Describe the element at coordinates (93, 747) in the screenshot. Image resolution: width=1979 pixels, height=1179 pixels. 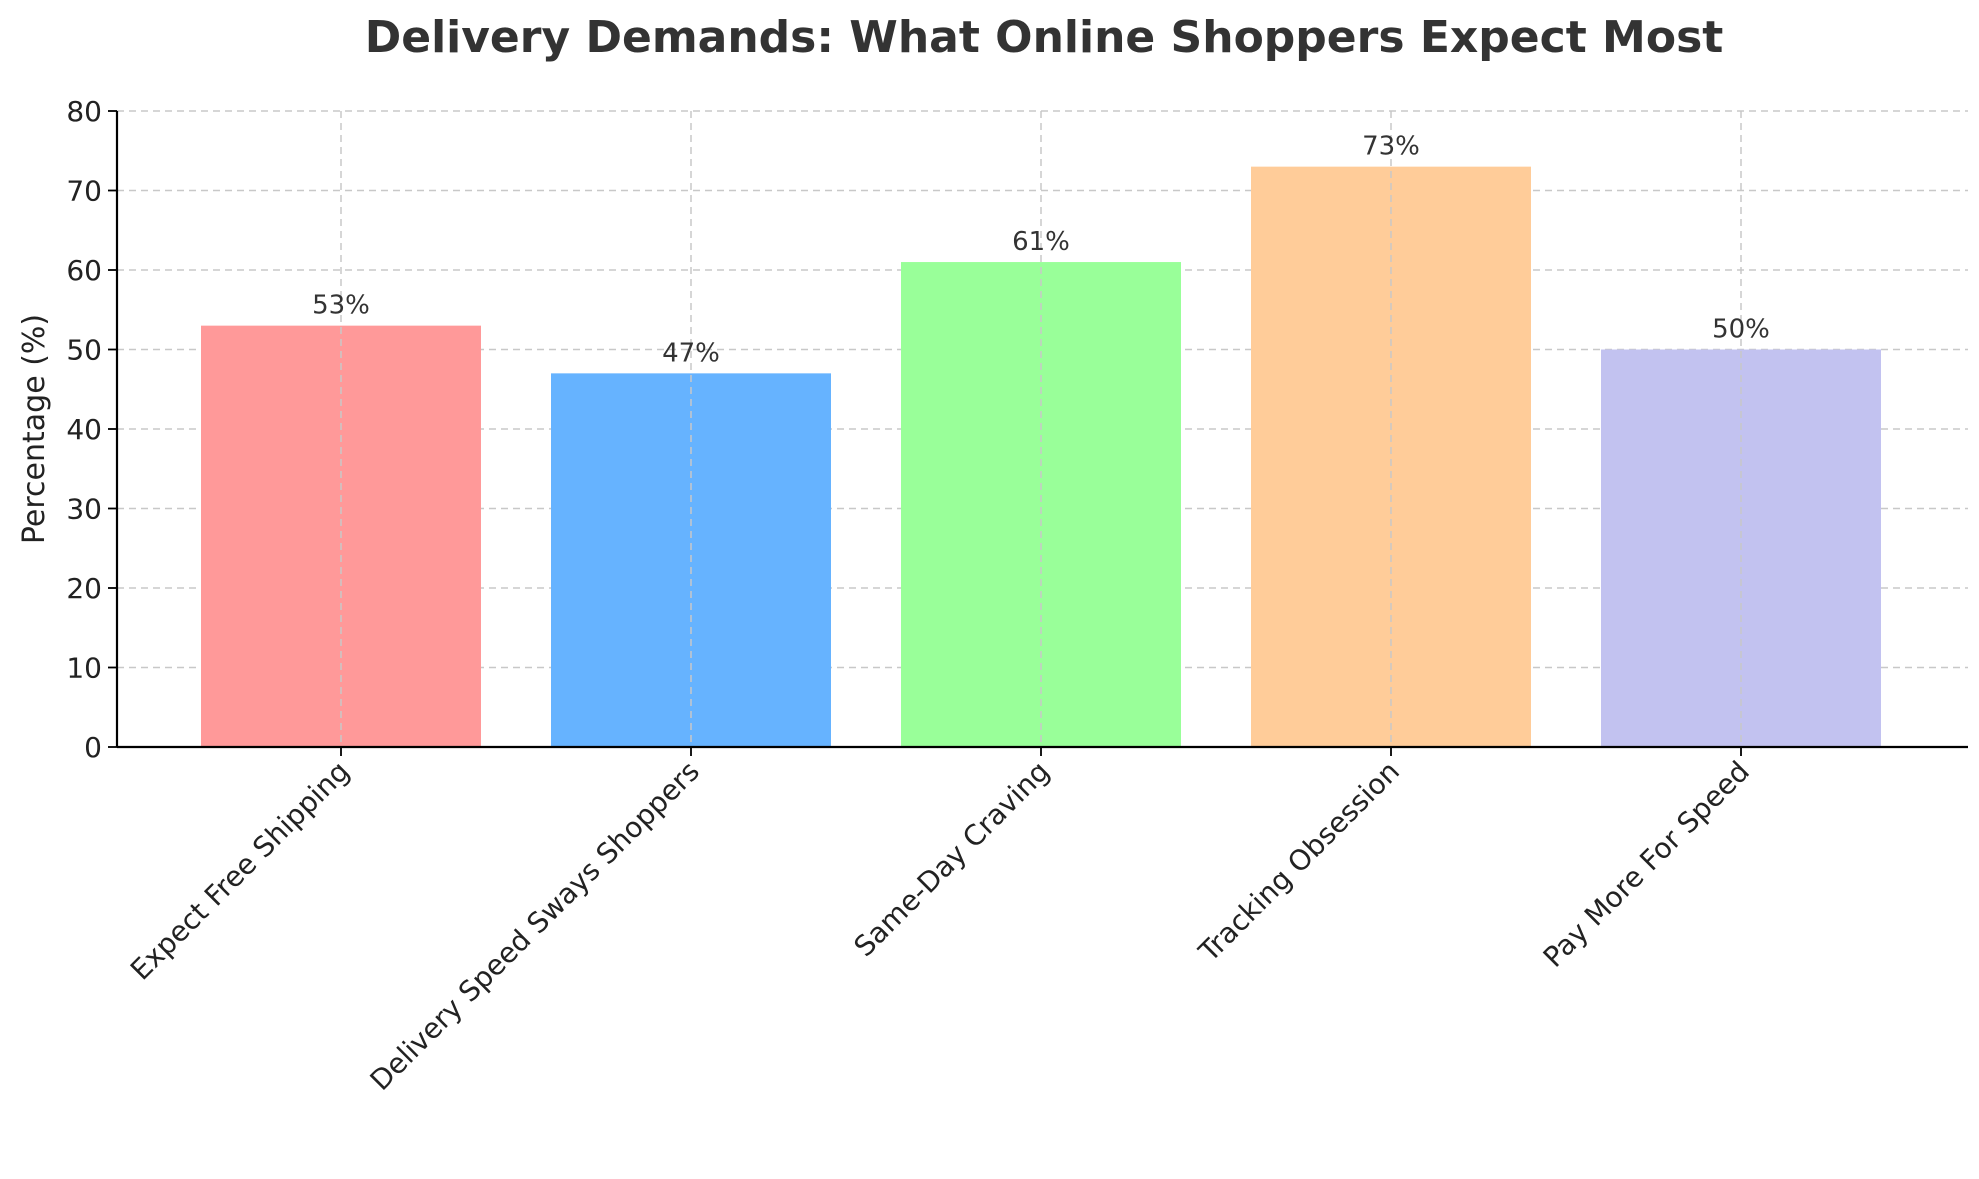
I see `y-tick-label-0: 0` at that location.